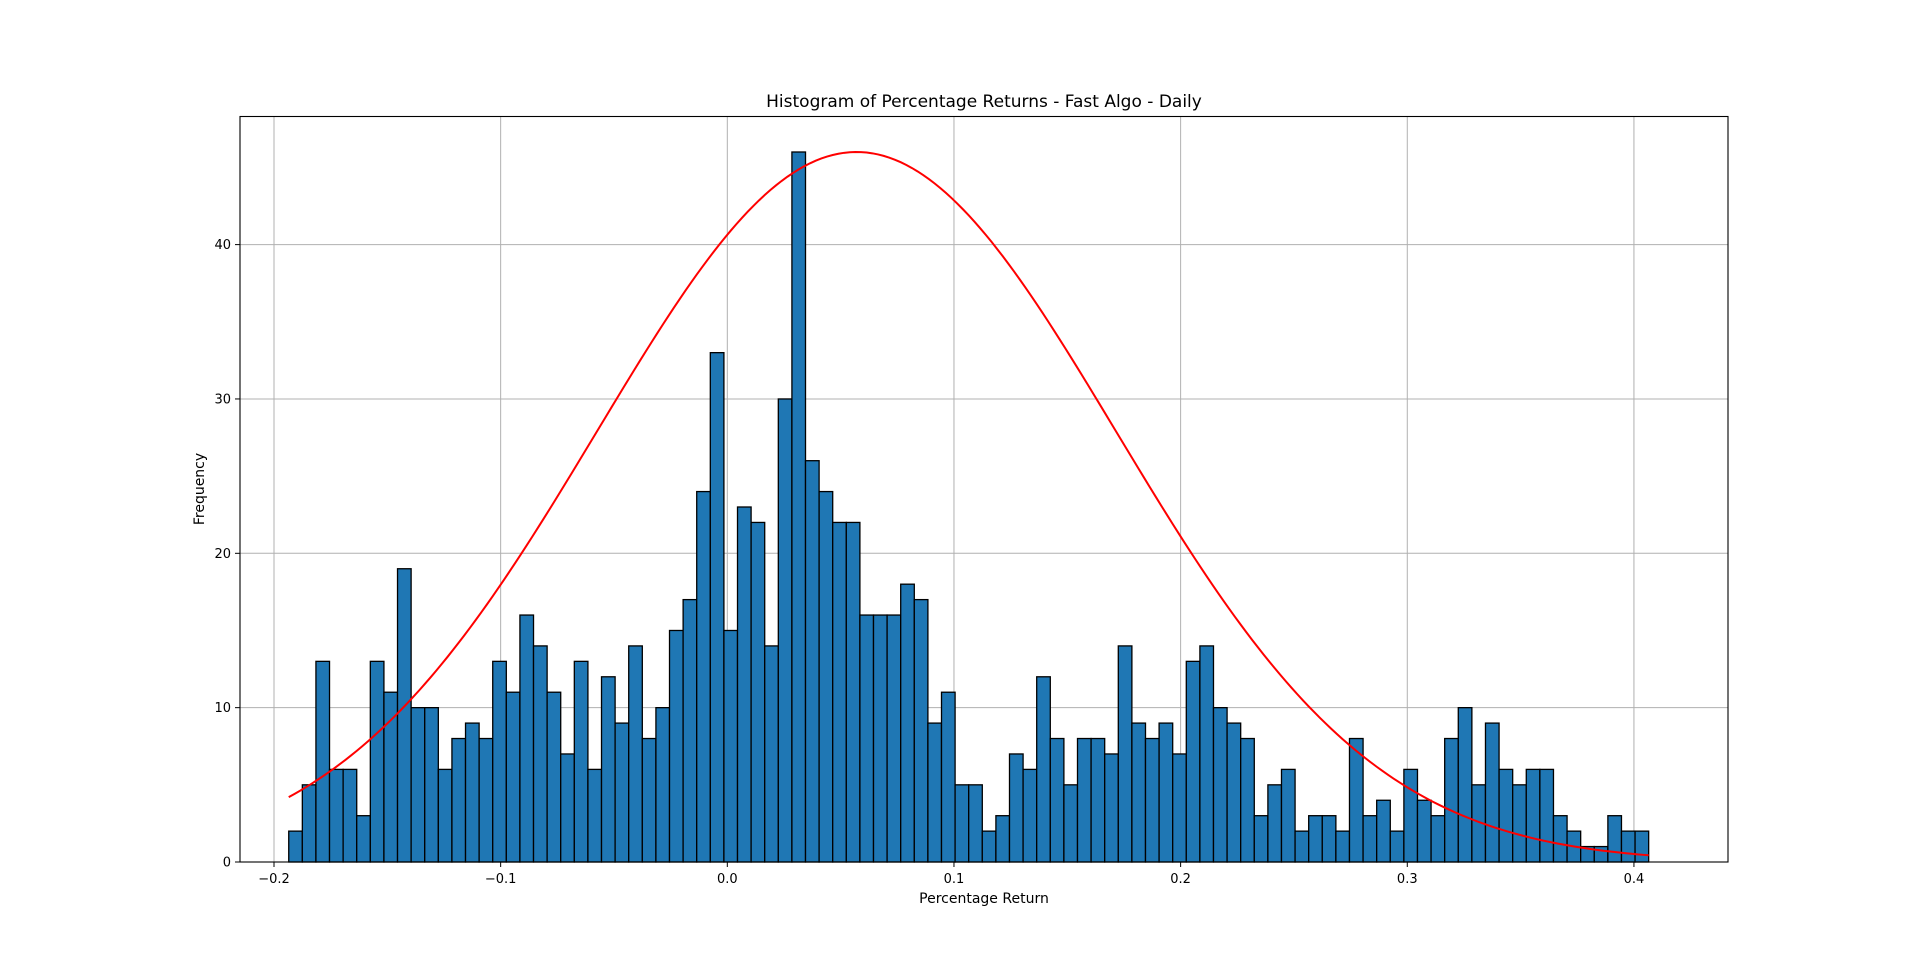 This screenshot has width=1920, height=969. I want to click on x-axis-label: Percentage Return, so click(984, 899).